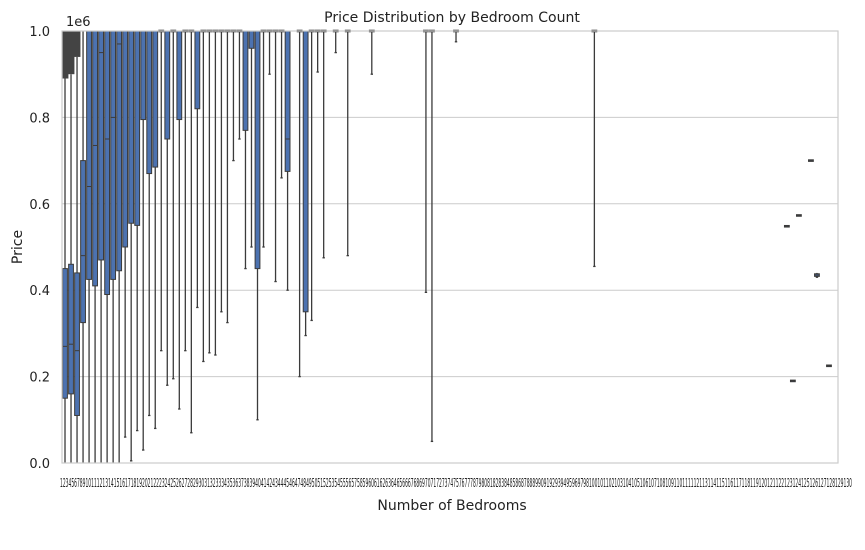 The image size is (865, 550). Describe the element at coordinates (39, 118) in the screenshot. I see `y-tick-label: 0.8` at that location.